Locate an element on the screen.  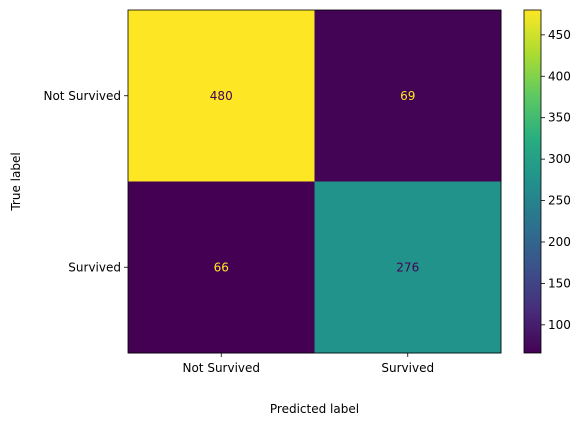
x-axis-ticks: Not Survived Survived is located at coordinates (308, 364).